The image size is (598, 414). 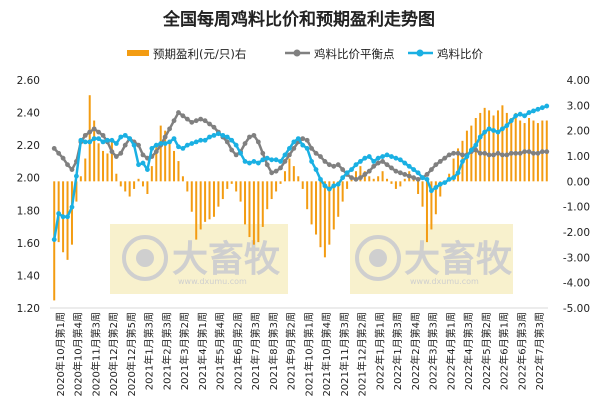 I want to click on left-tick-label: 1.60, so click(x=28, y=244).